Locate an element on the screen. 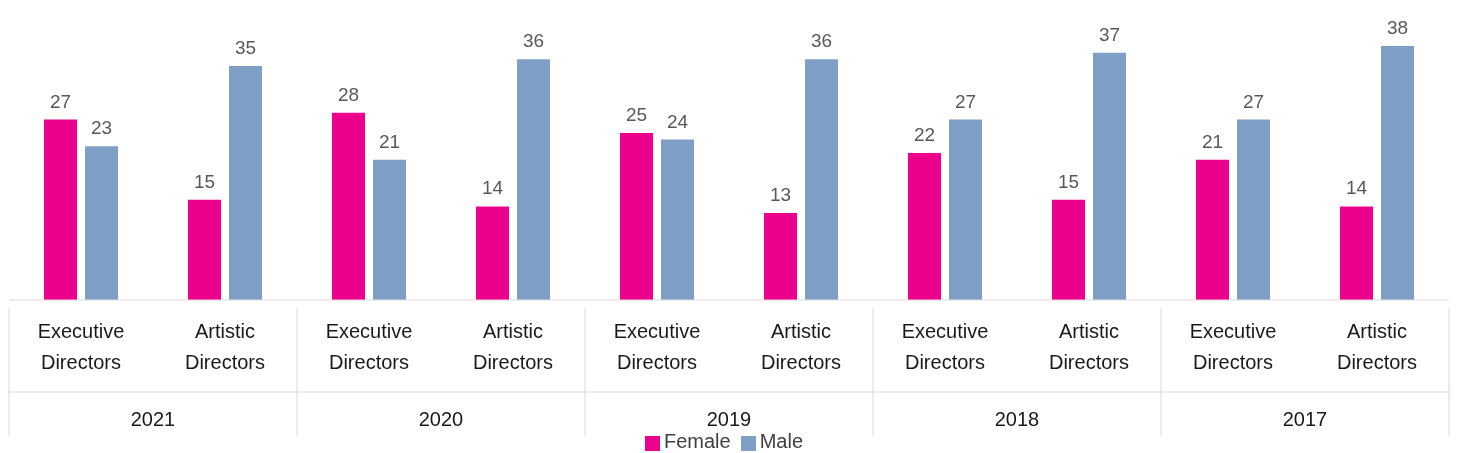  data-label: 35 is located at coordinates (245, 48).